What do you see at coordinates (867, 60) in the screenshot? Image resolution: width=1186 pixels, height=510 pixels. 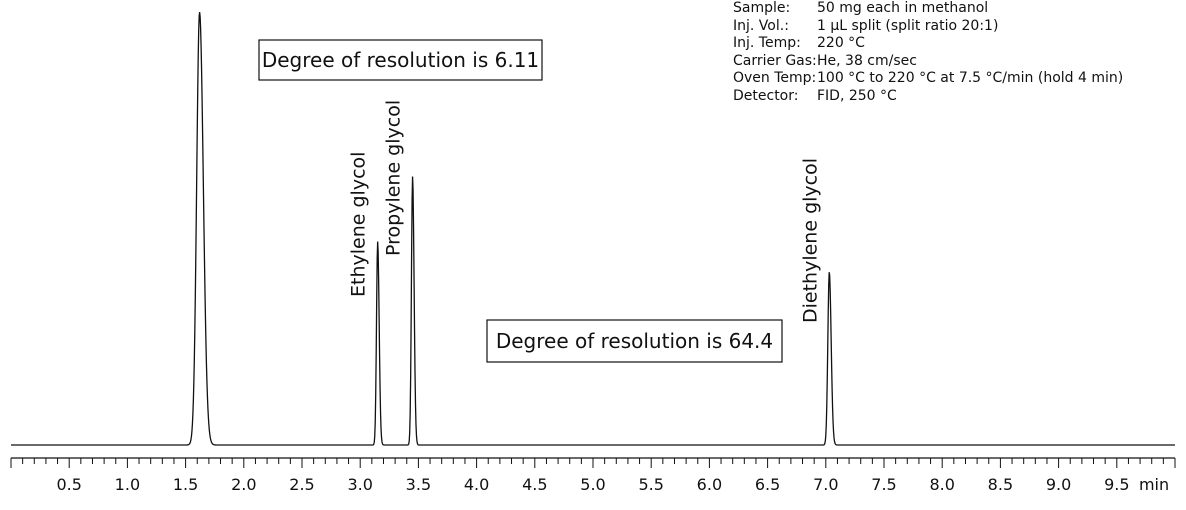 I see `condition-value: He, 38 cm/sec` at bounding box center [867, 60].